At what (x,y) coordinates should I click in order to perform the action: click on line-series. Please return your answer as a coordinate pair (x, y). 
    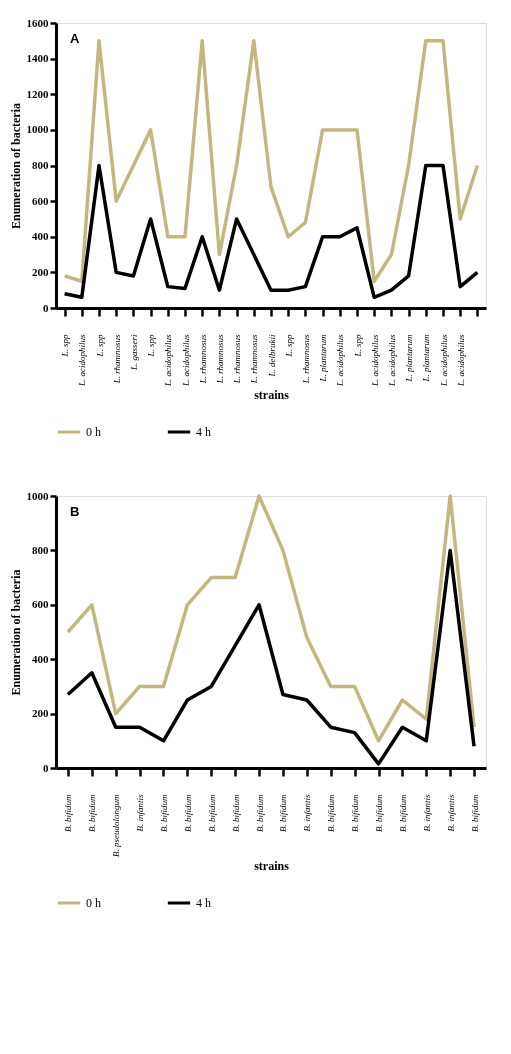
    Looking at the image, I should click on (271, 231).